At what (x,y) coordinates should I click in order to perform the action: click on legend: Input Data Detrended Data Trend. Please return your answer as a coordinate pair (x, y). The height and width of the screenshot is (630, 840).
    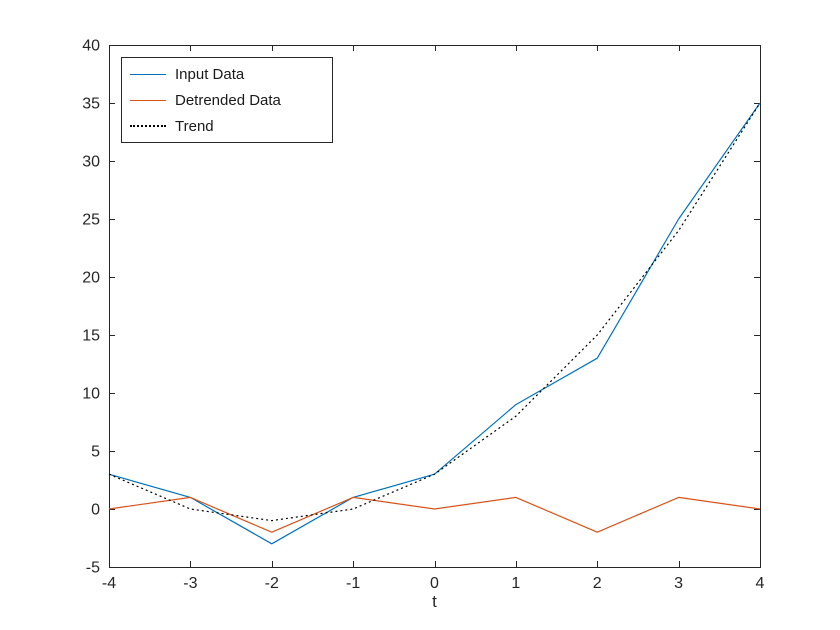
    Looking at the image, I should click on (227, 100).